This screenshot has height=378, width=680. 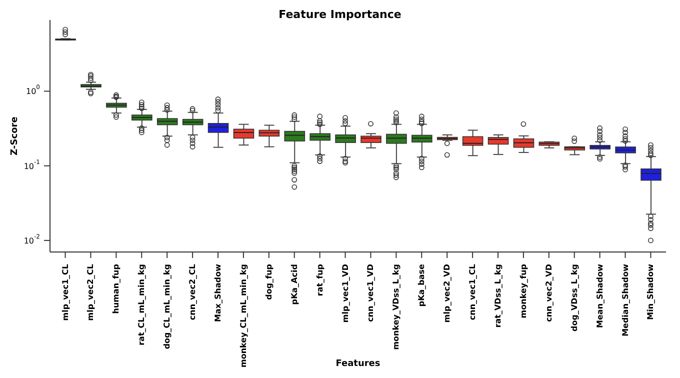 I want to click on x-tick-label: Mean_Shadow, so click(x=599, y=295).